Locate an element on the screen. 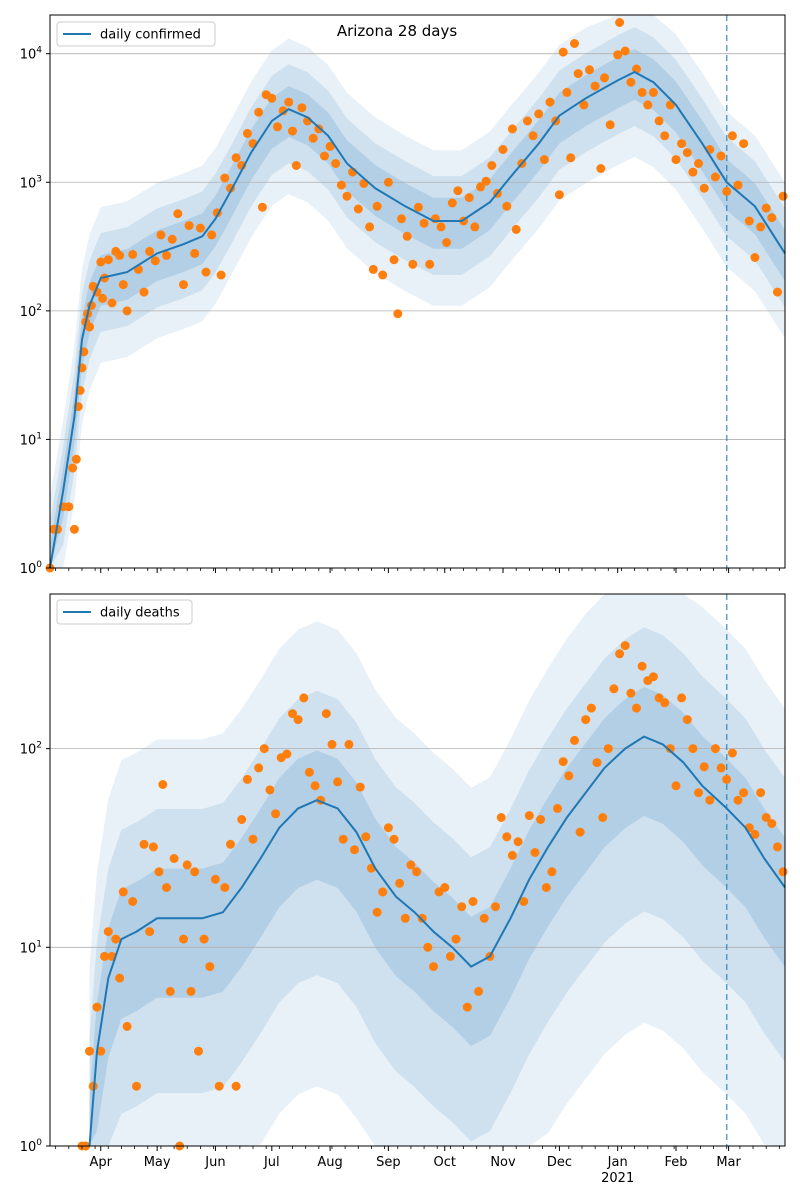 This screenshot has height=1200, width=800. deaths-y-tick-label: 10¹ is located at coordinates (31, 947).